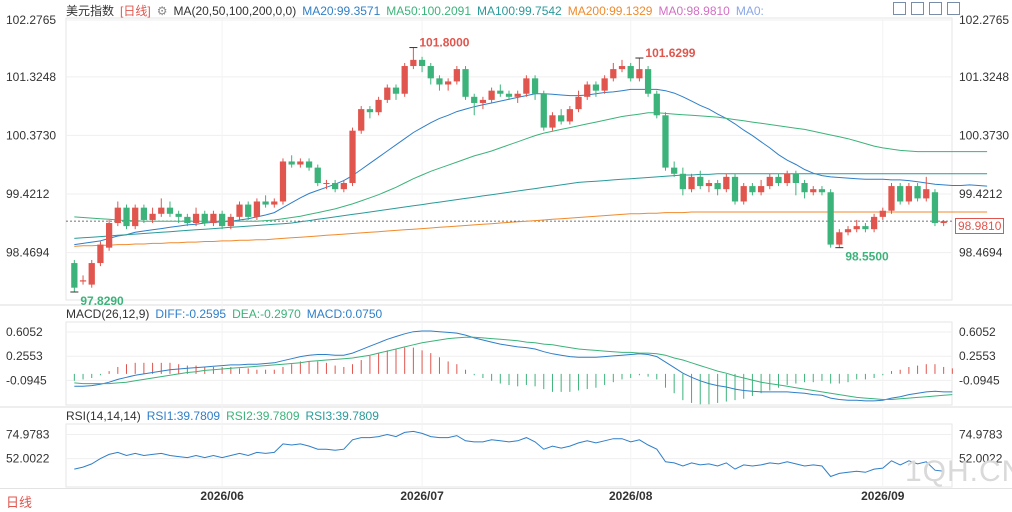 The width and height of the screenshot is (1012, 512). I want to click on price-annotation: 101.8000, so click(444, 43).